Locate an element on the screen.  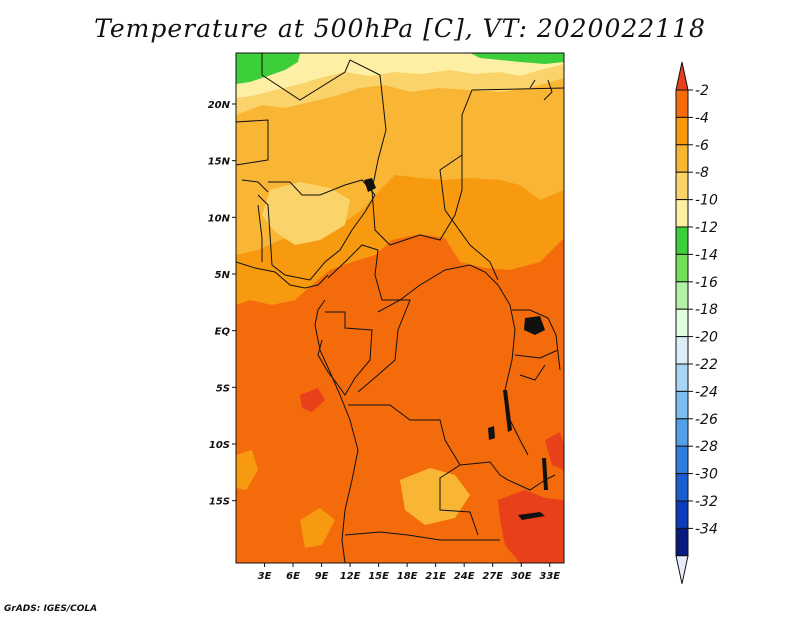
colorbar-label: -34 is located at coordinates (706, 529).